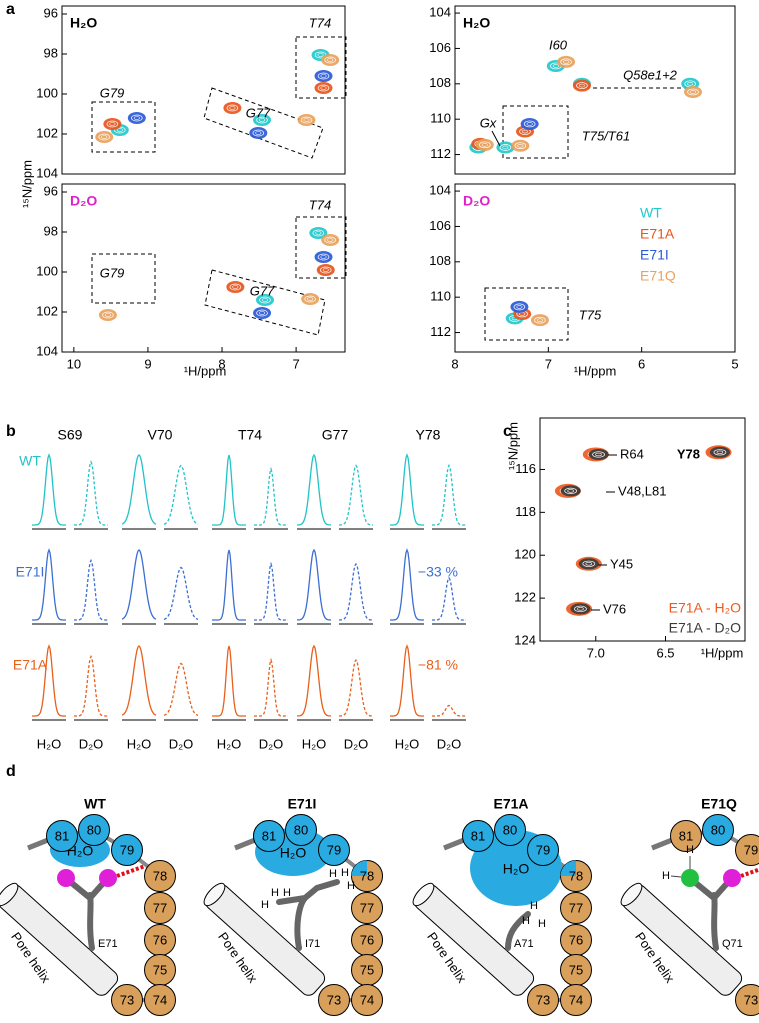  I want to click on legend-entry: E71A - D₂O, so click(705, 628).